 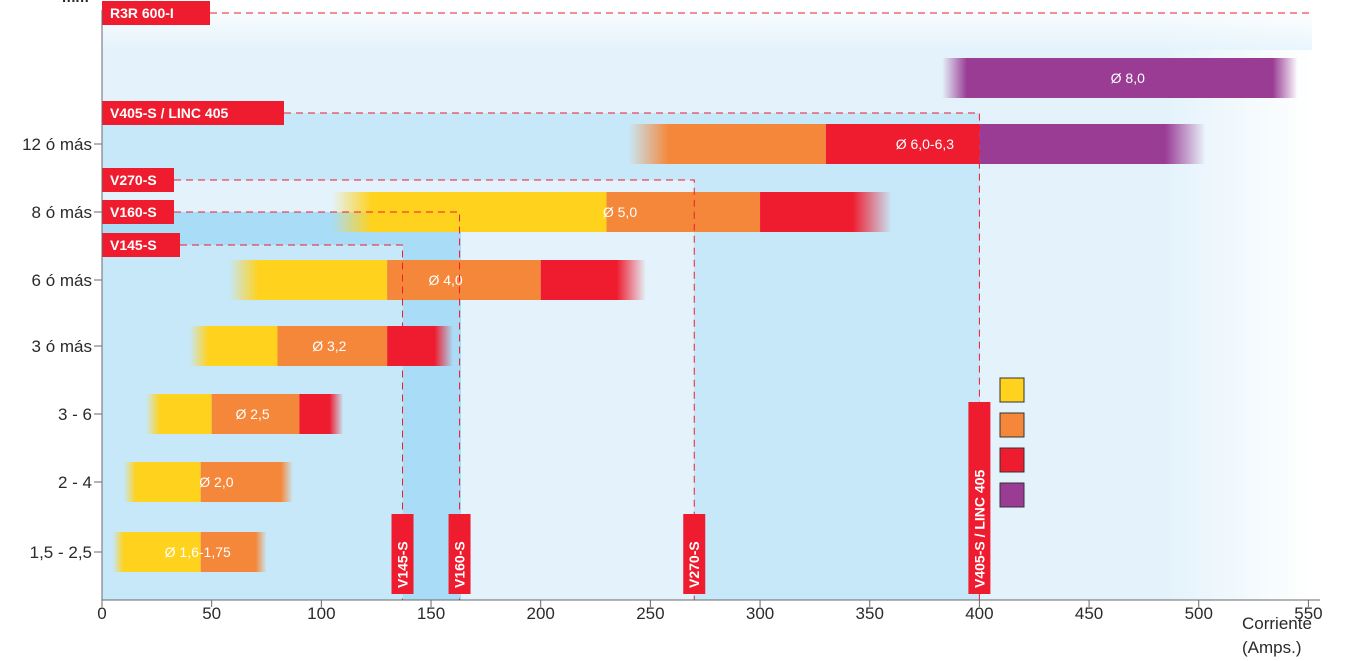 What do you see at coordinates (1308, 613) in the screenshot?
I see `x-tick-label: 550` at bounding box center [1308, 613].